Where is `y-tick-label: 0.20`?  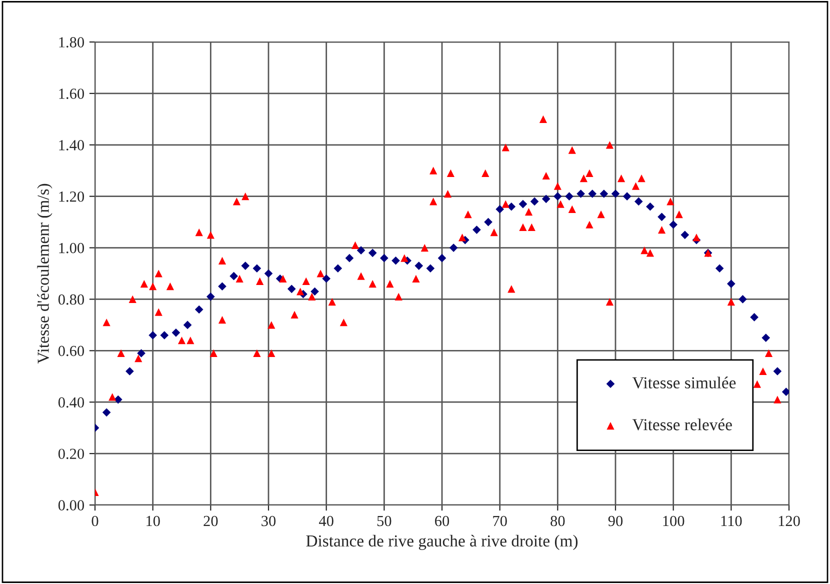
y-tick-label: 0.20 is located at coordinates (71, 454).